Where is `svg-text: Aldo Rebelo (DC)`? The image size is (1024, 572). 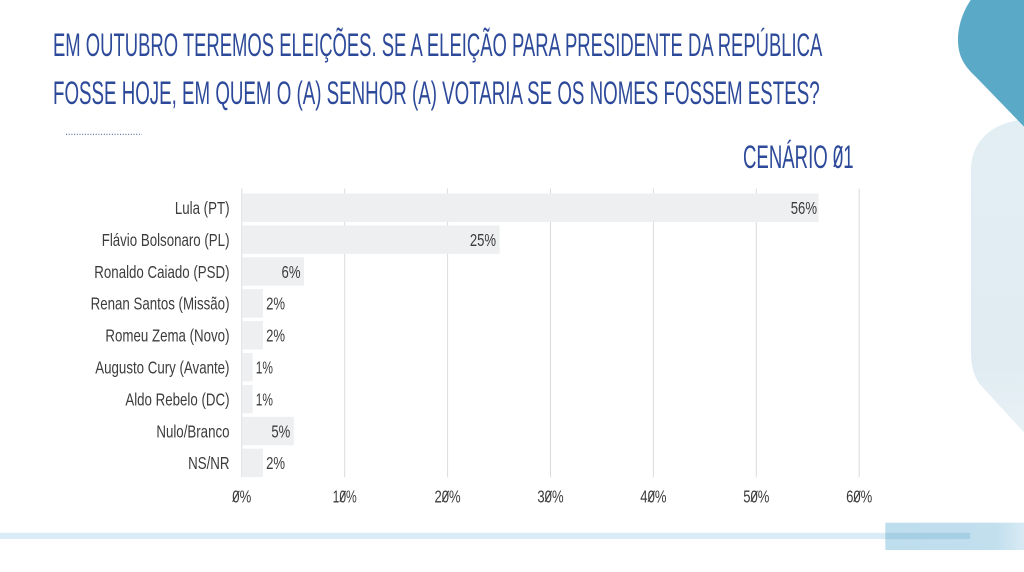
svg-text: Aldo Rebelo (DC) is located at coordinates (177, 400).